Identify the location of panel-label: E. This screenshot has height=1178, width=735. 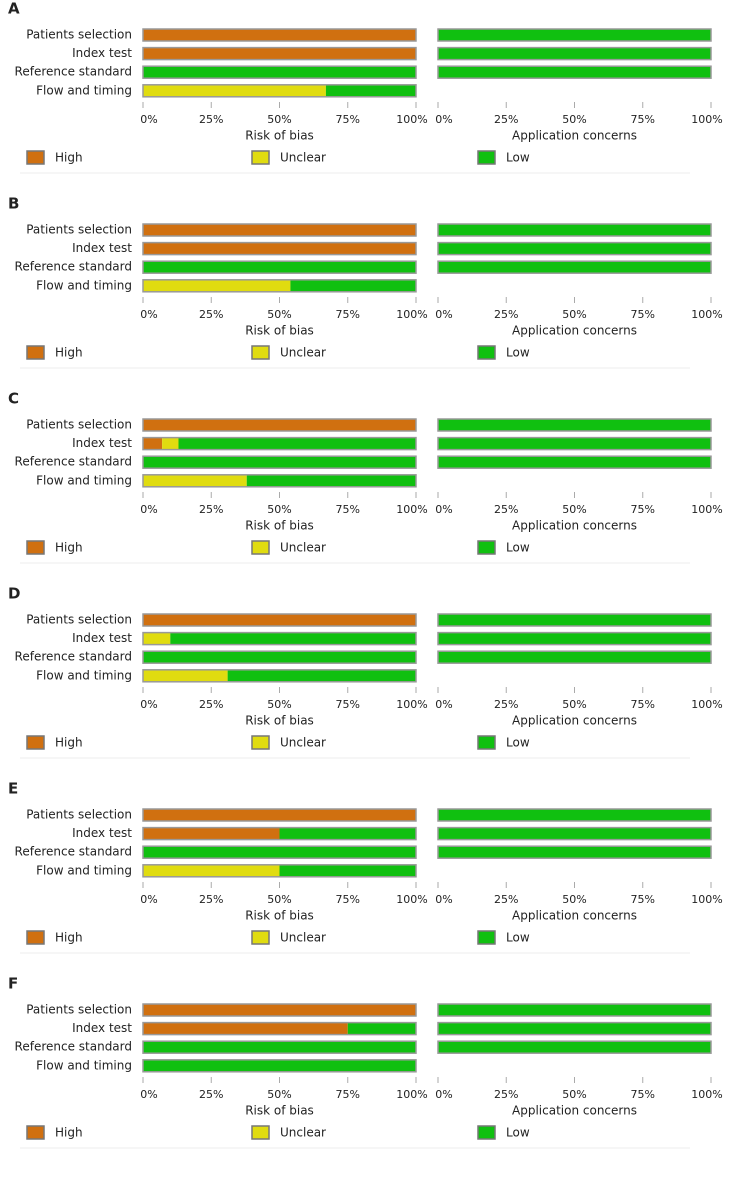
(13, 789).